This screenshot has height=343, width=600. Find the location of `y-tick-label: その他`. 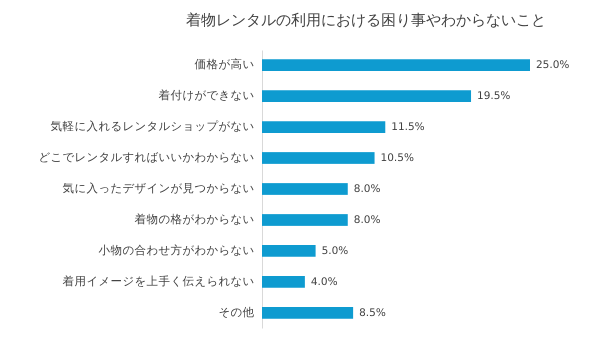

y-tick-label: その他 is located at coordinates (236, 311).